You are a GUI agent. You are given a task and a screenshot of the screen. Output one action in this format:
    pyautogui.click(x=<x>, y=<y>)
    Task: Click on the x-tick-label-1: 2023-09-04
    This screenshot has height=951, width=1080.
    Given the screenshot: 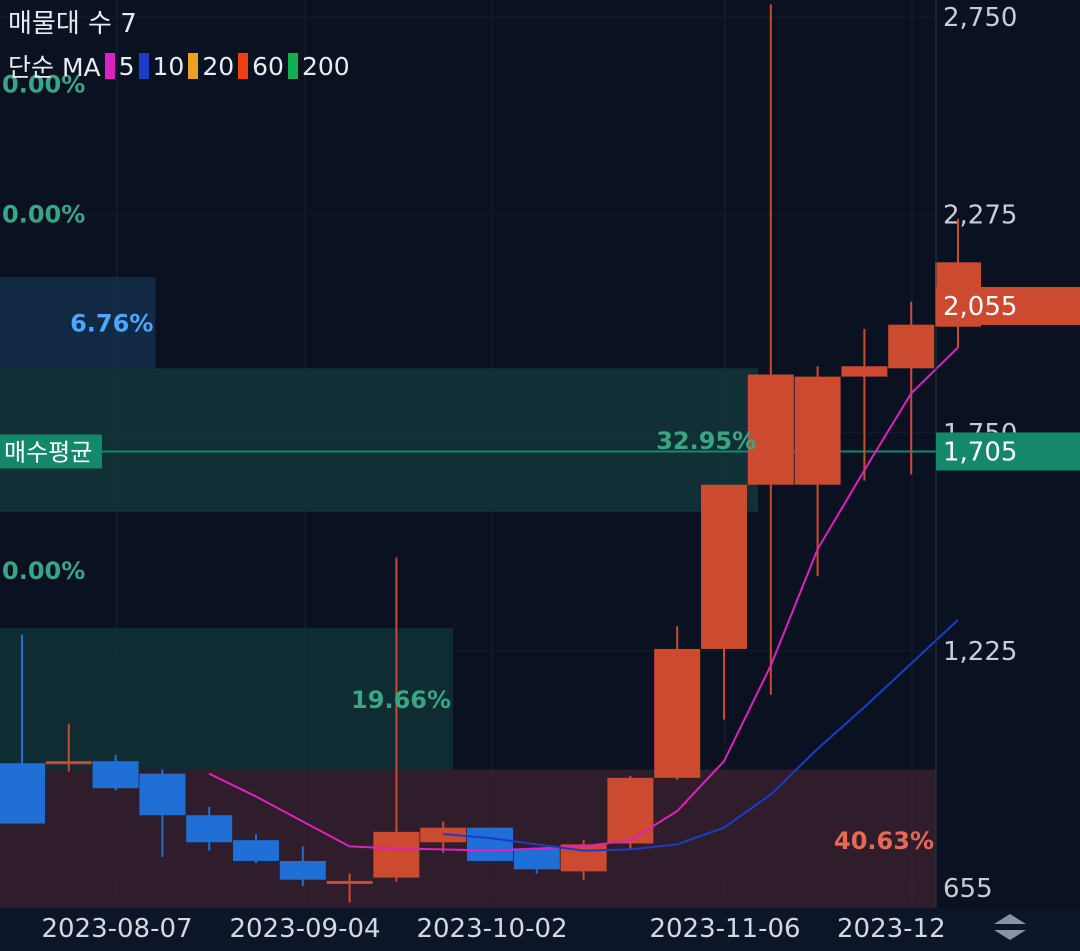 What is the action you would take?
    pyautogui.click(x=304, y=929)
    